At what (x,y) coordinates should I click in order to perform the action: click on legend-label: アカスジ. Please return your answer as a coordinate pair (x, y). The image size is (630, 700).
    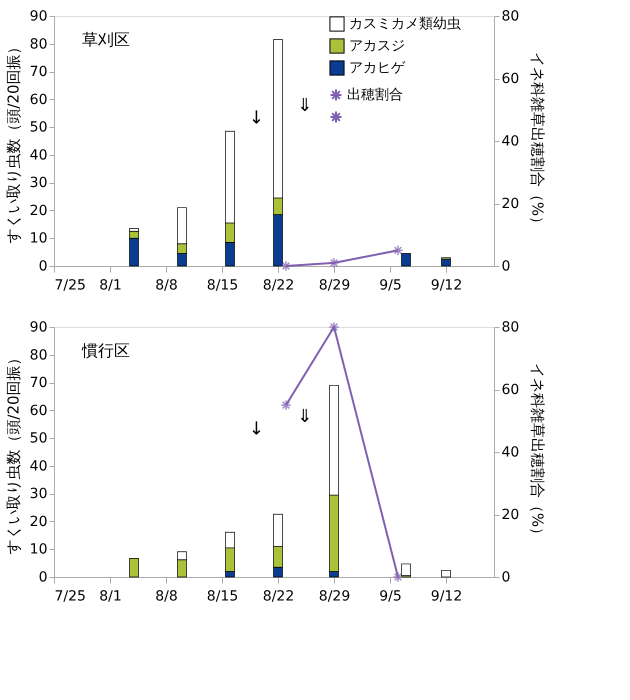
    Looking at the image, I should click on (377, 46).